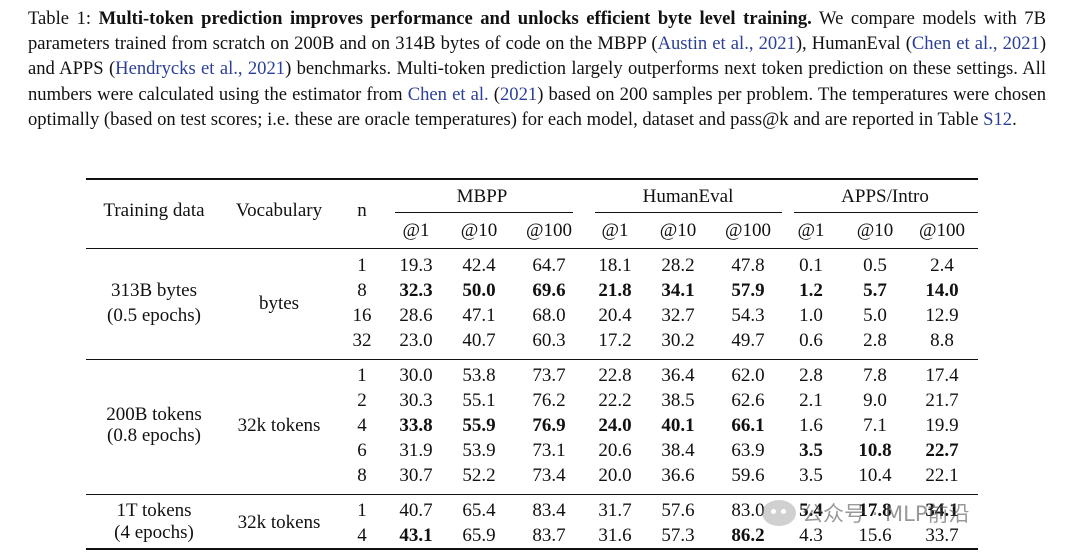 The image size is (1080, 555). What do you see at coordinates (362, 340) in the screenshot?
I see `n-value: 32` at bounding box center [362, 340].